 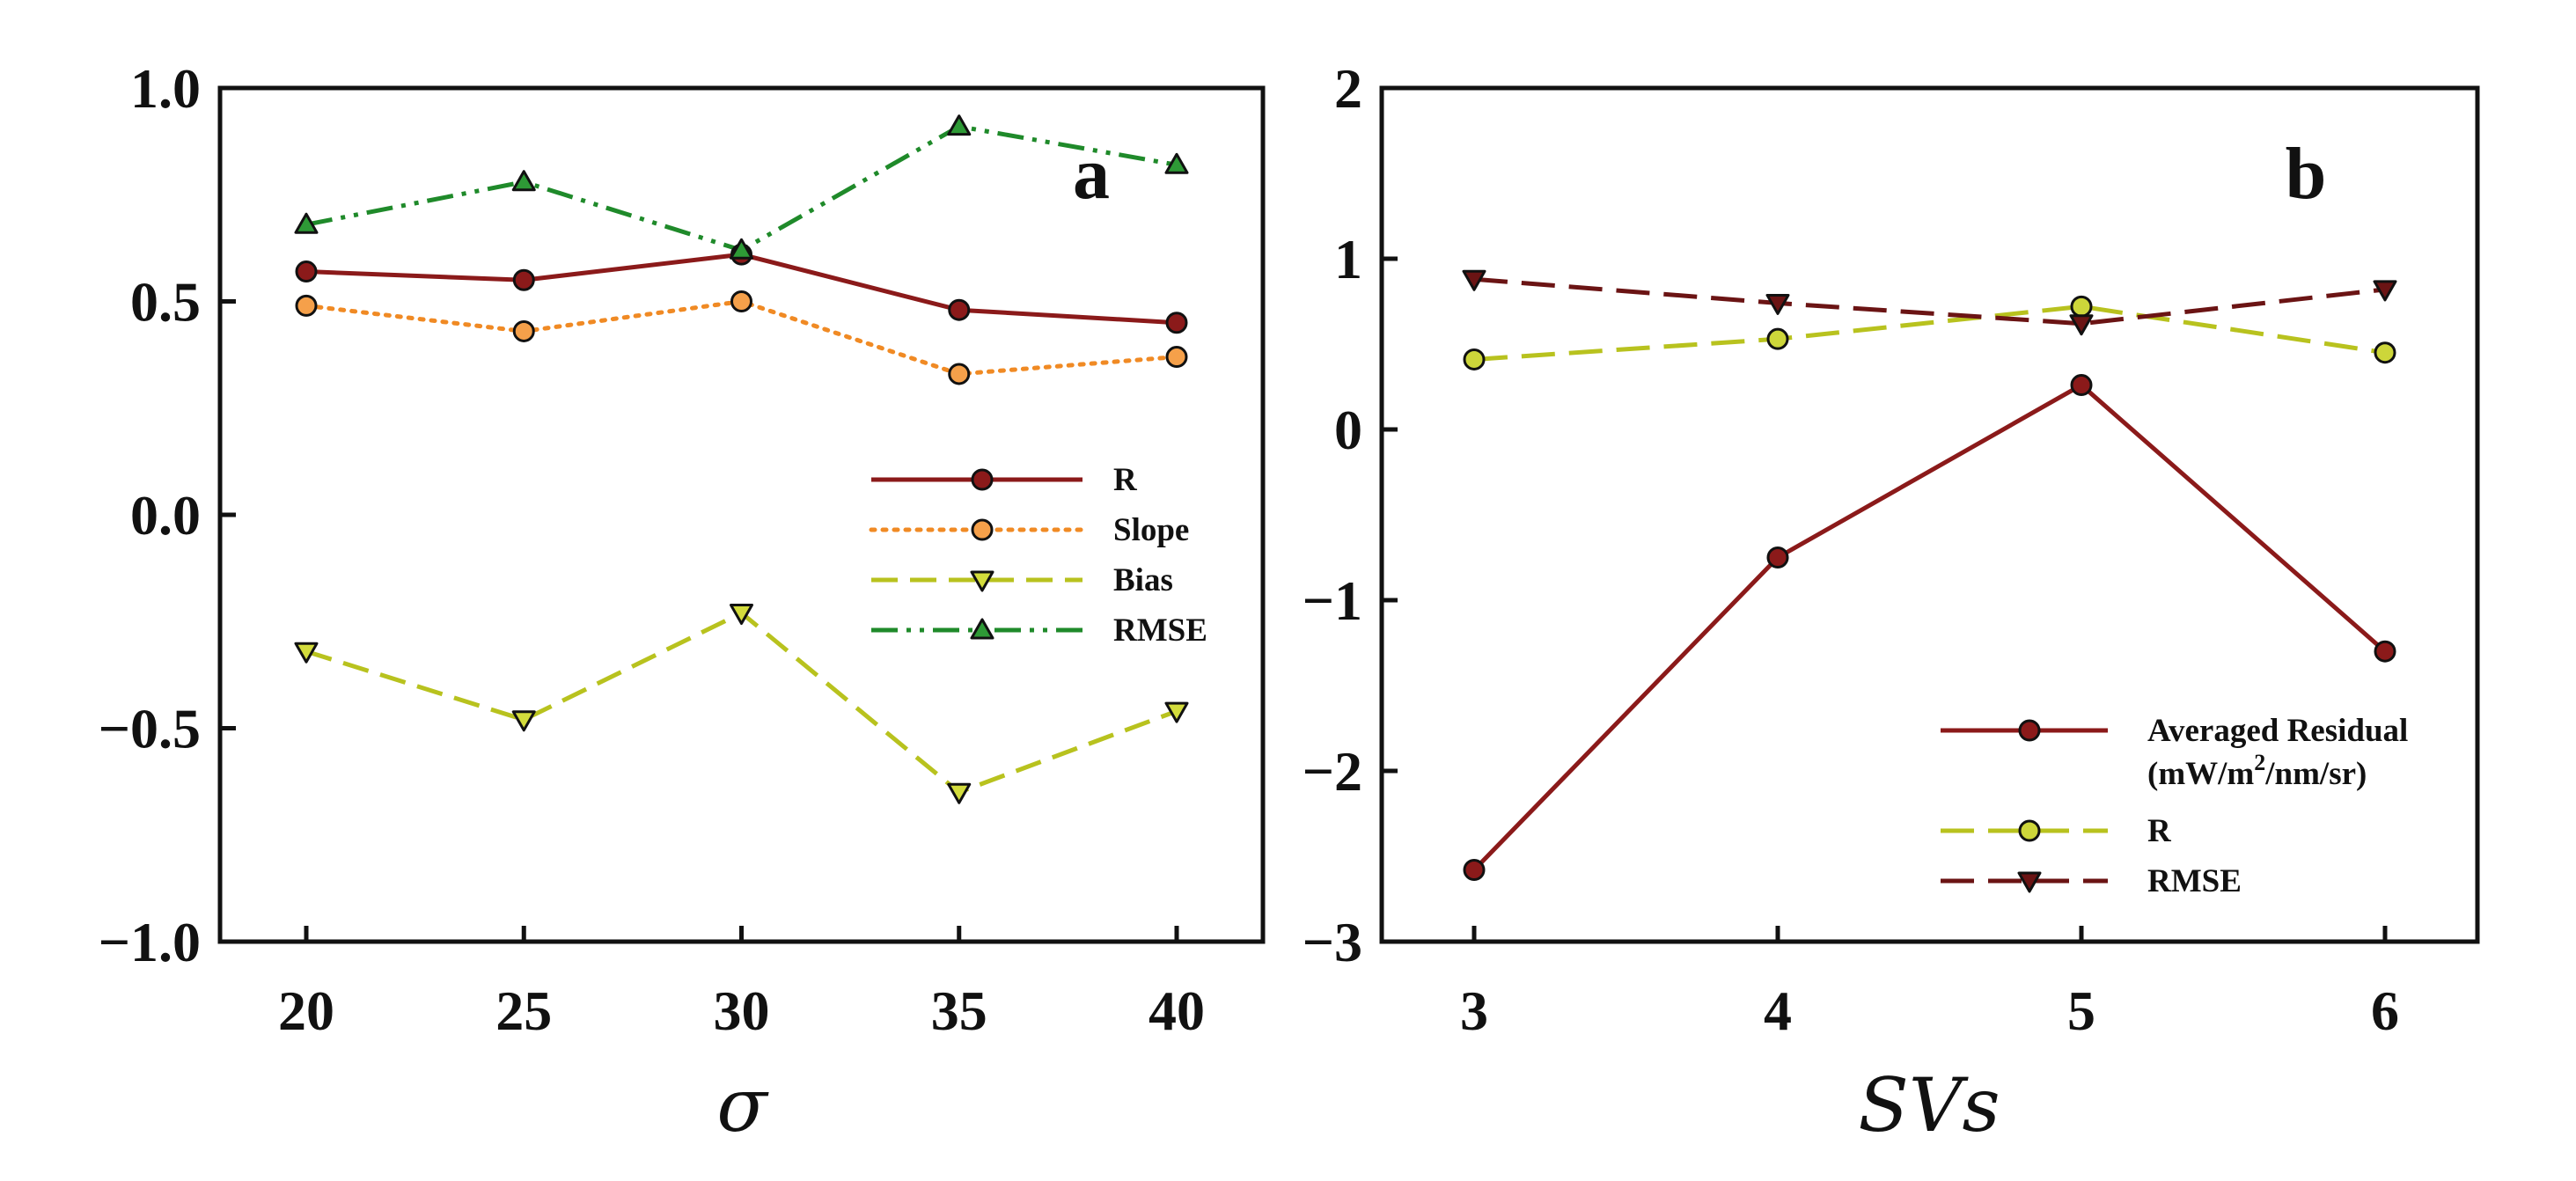 I want to click on x-tick-label: 4, so click(x=1778, y=1011).